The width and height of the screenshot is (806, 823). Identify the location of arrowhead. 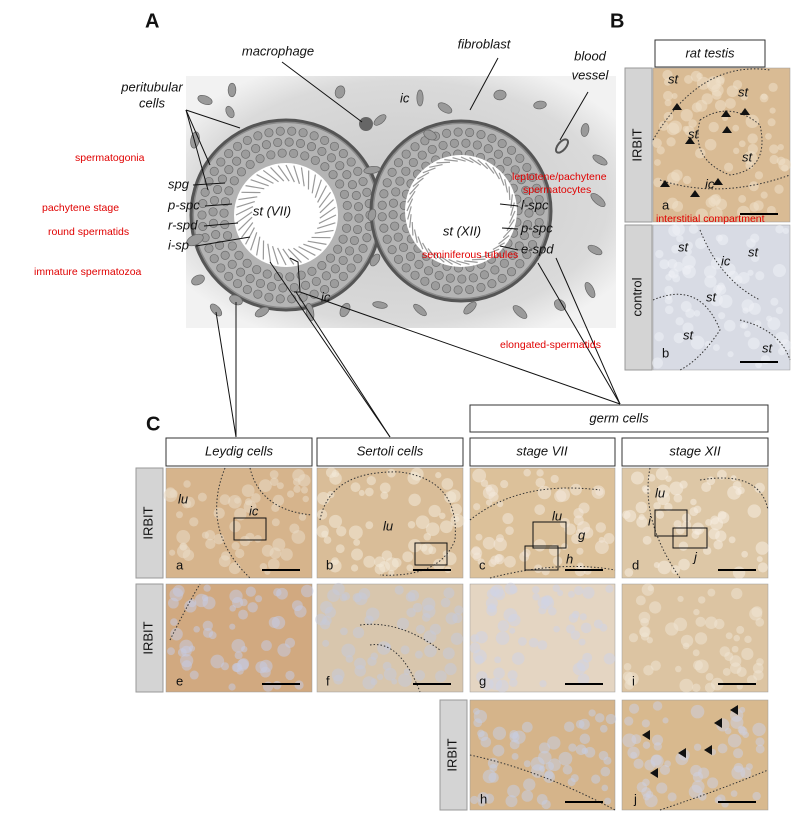
(646, 735).